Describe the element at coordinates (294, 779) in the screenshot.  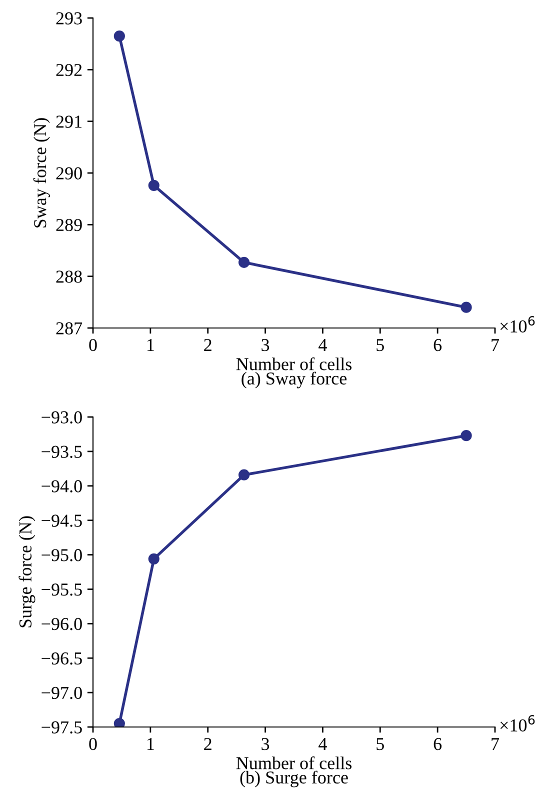
I see `text: (b) Surge force` at that location.